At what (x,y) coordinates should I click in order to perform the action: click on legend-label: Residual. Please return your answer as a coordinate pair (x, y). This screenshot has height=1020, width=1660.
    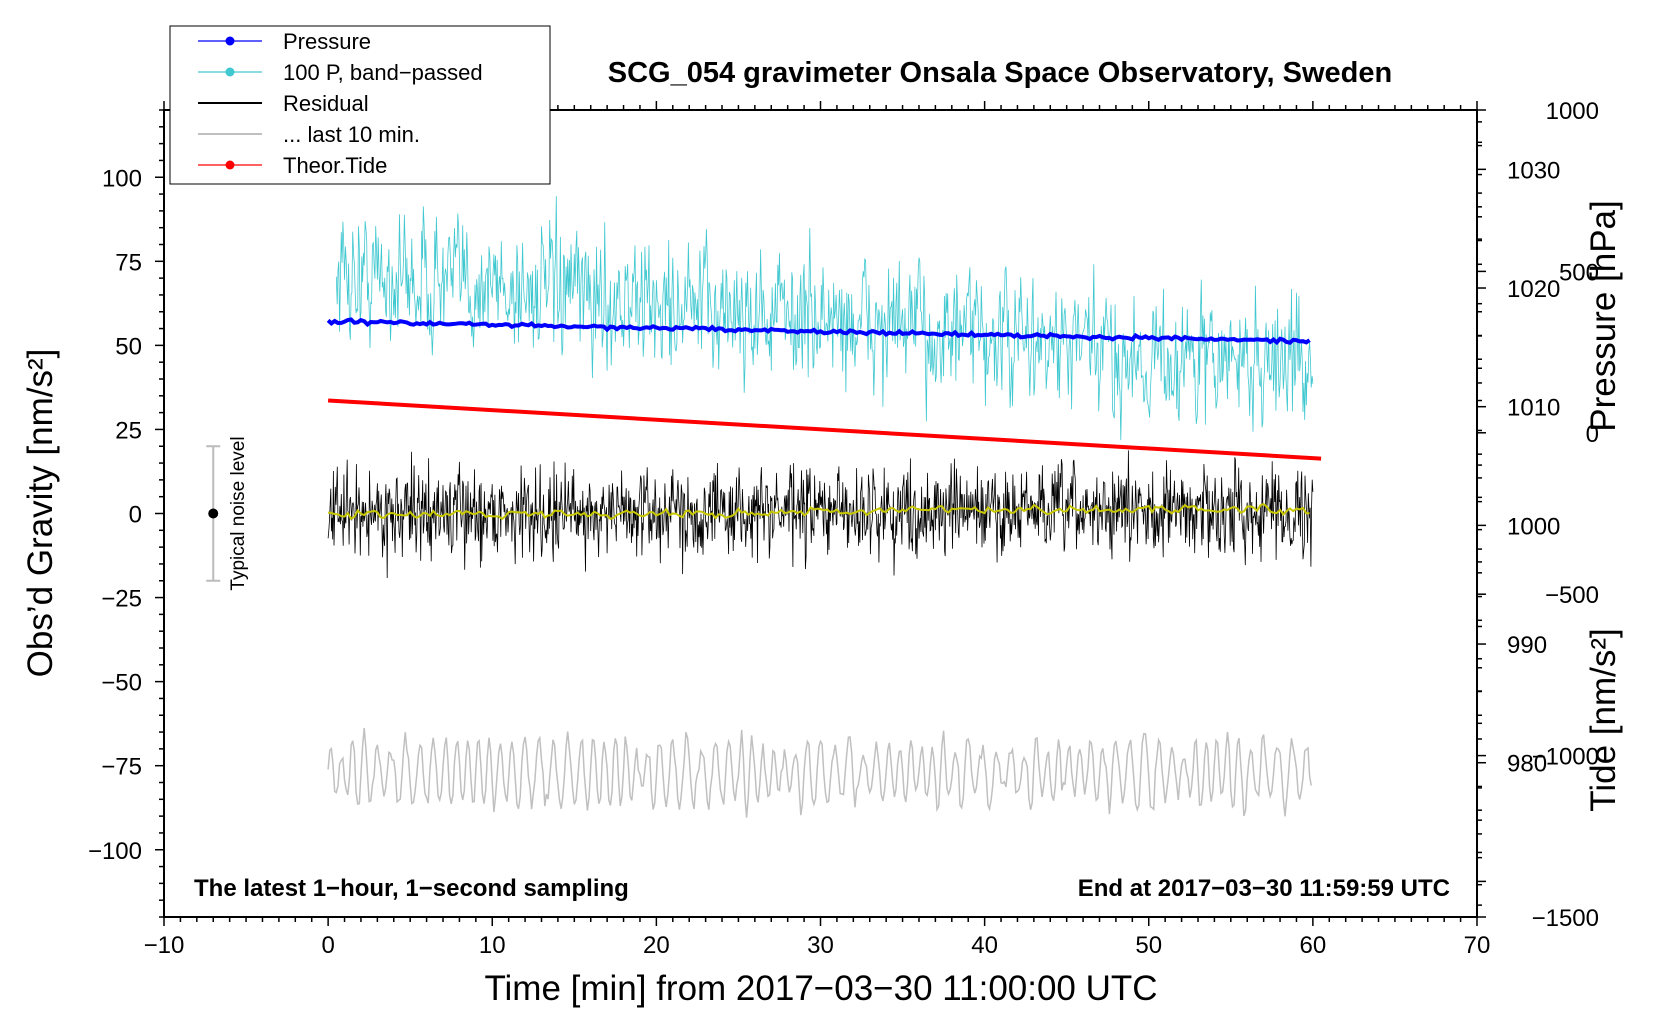
    Looking at the image, I should click on (326, 103).